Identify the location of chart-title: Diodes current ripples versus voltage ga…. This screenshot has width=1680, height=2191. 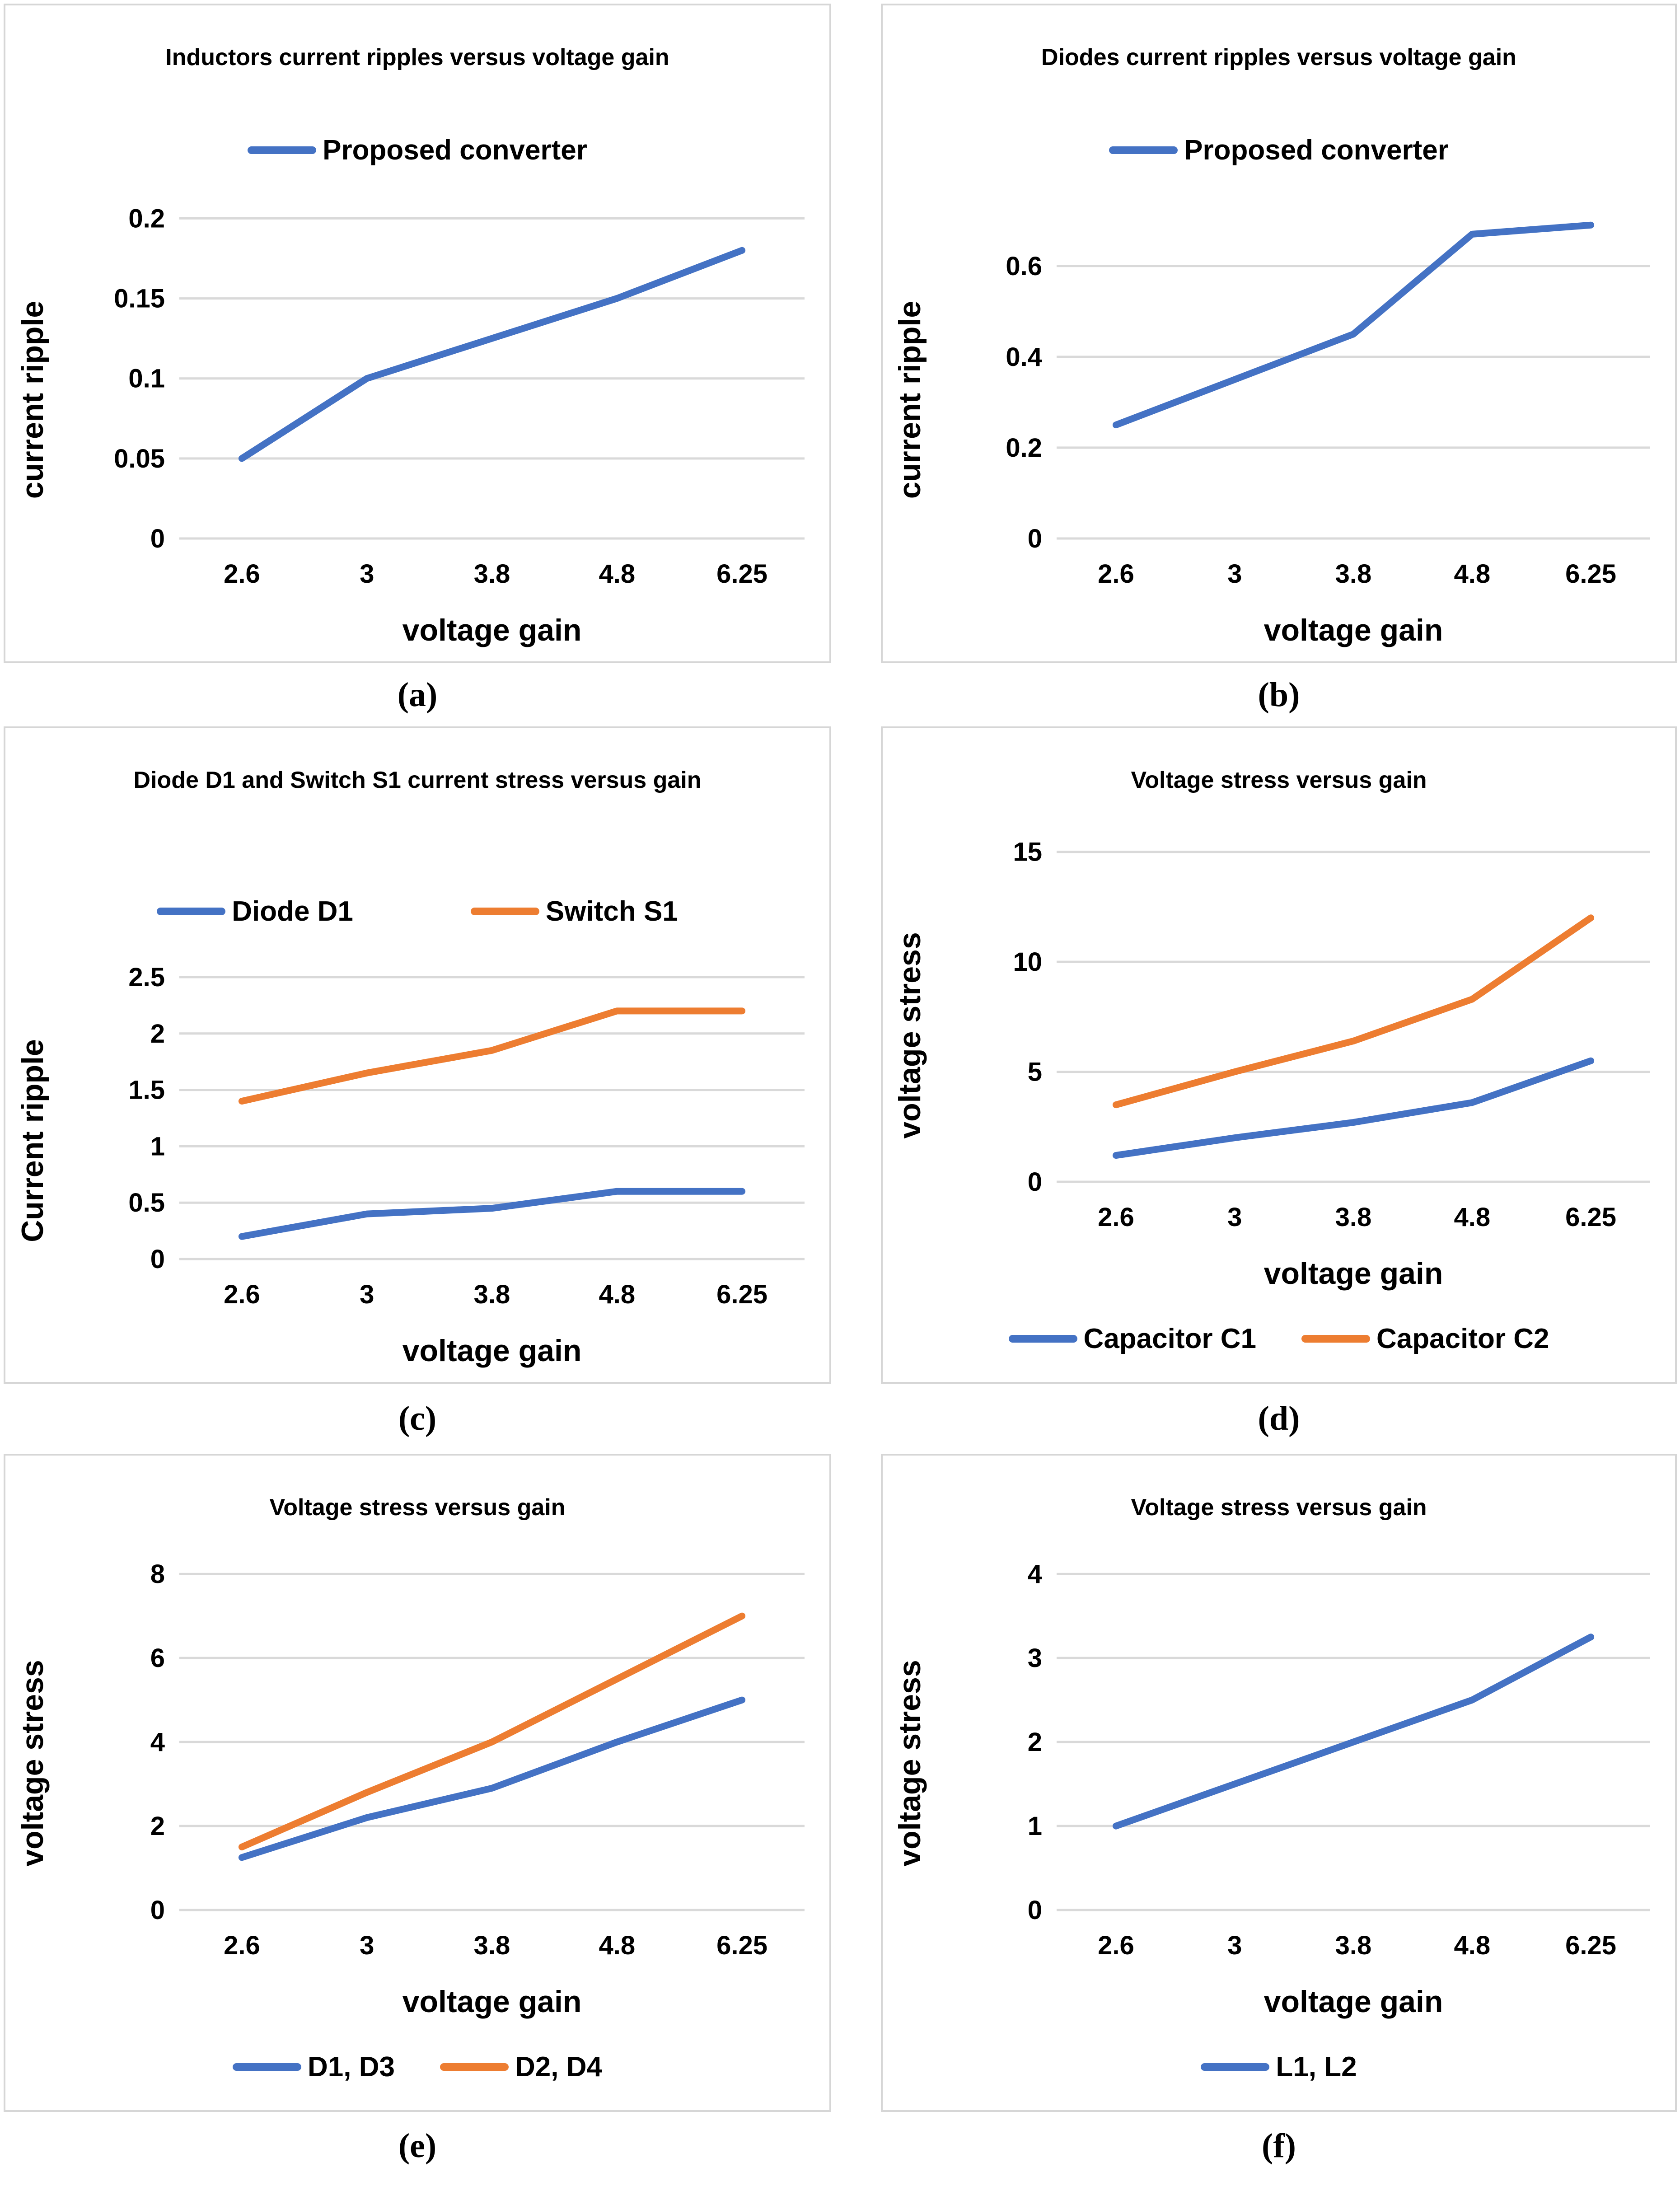
(1278, 57).